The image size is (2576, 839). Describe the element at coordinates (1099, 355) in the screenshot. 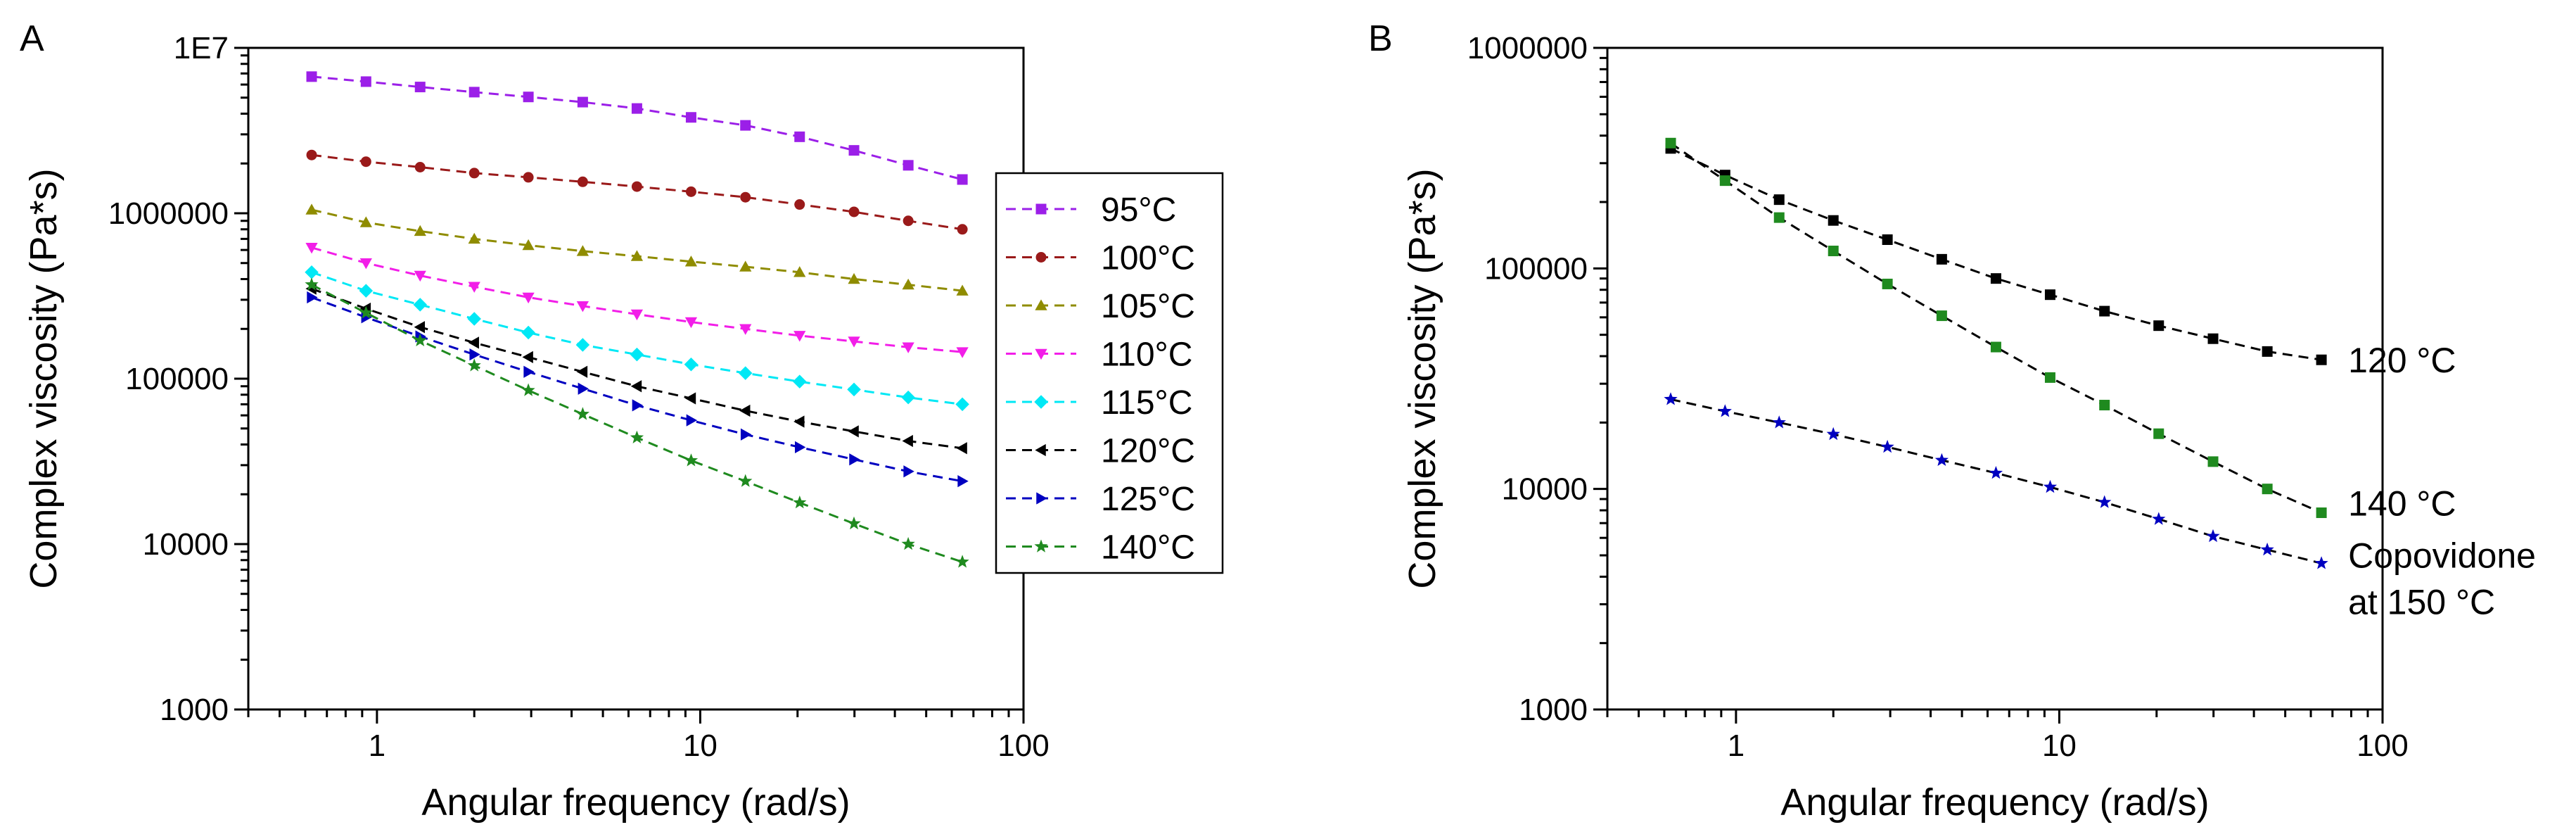

I see `panel-a-legend-item: 110°C` at that location.